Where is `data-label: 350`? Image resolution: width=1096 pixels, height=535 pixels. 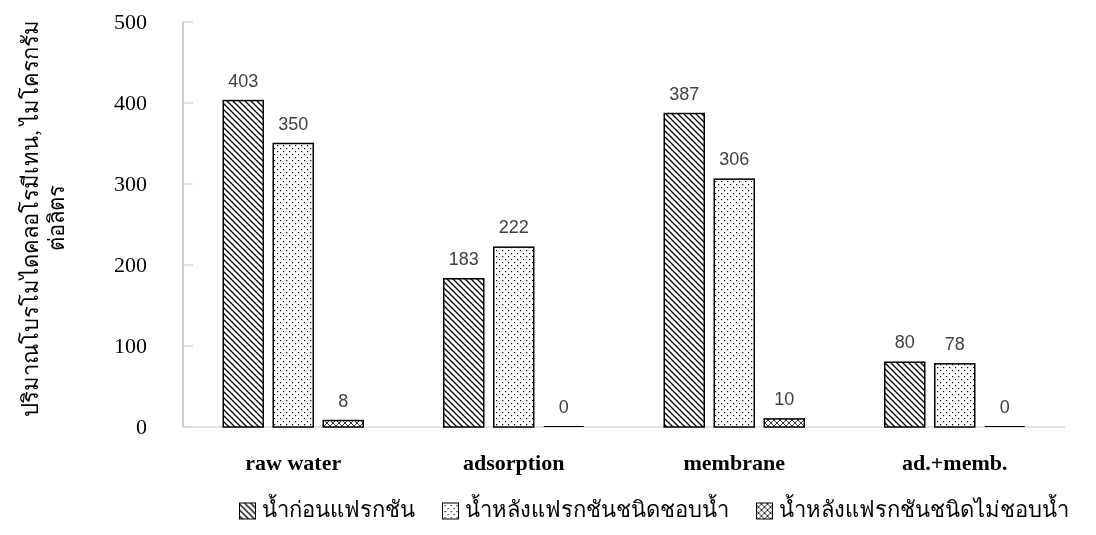 data-label: 350 is located at coordinates (293, 123).